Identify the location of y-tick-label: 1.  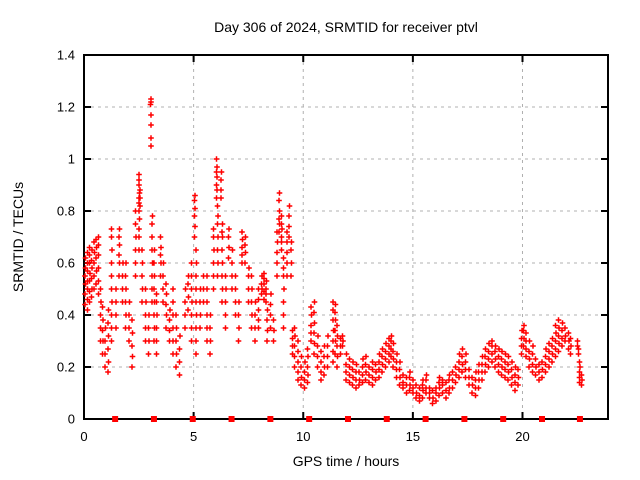
(71, 159).